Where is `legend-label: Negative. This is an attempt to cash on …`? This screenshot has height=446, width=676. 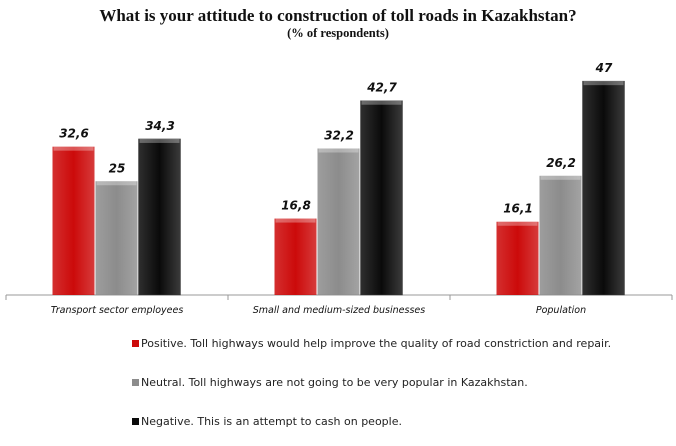 legend-label: Negative. This is an attempt to cash on … is located at coordinates (271, 421).